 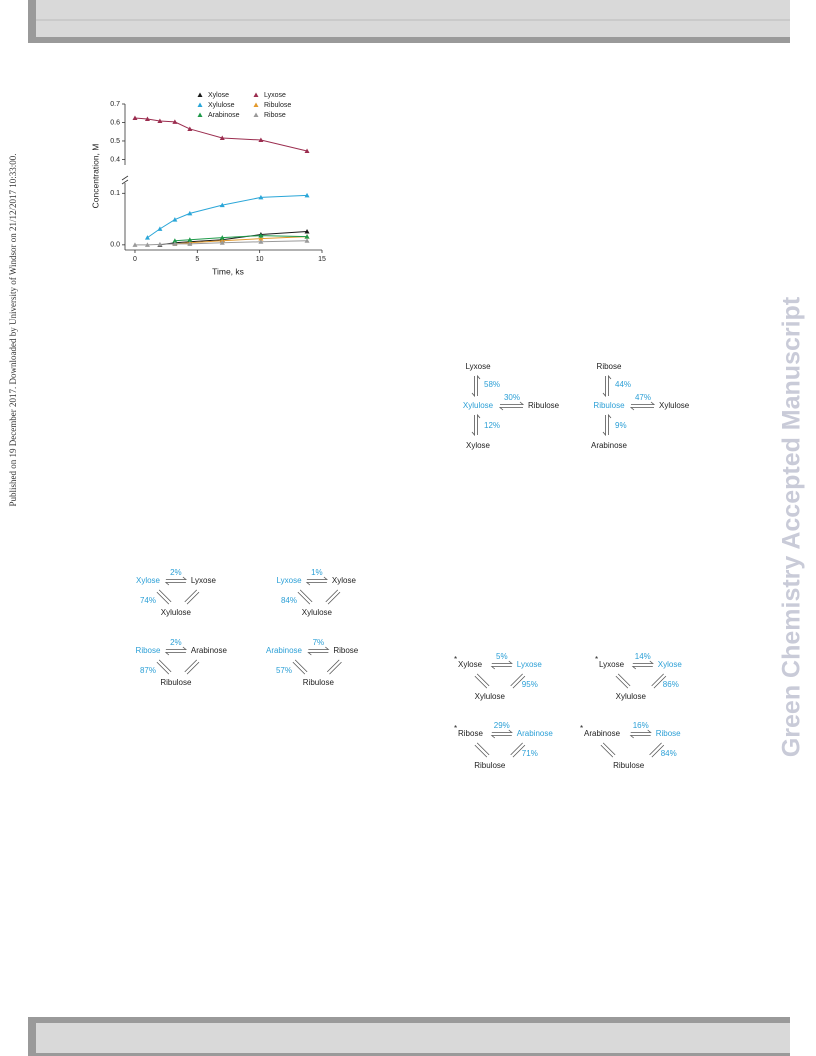 What do you see at coordinates (176, 642) in the screenshot?
I see `percentage: 2%` at bounding box center [176, 642].